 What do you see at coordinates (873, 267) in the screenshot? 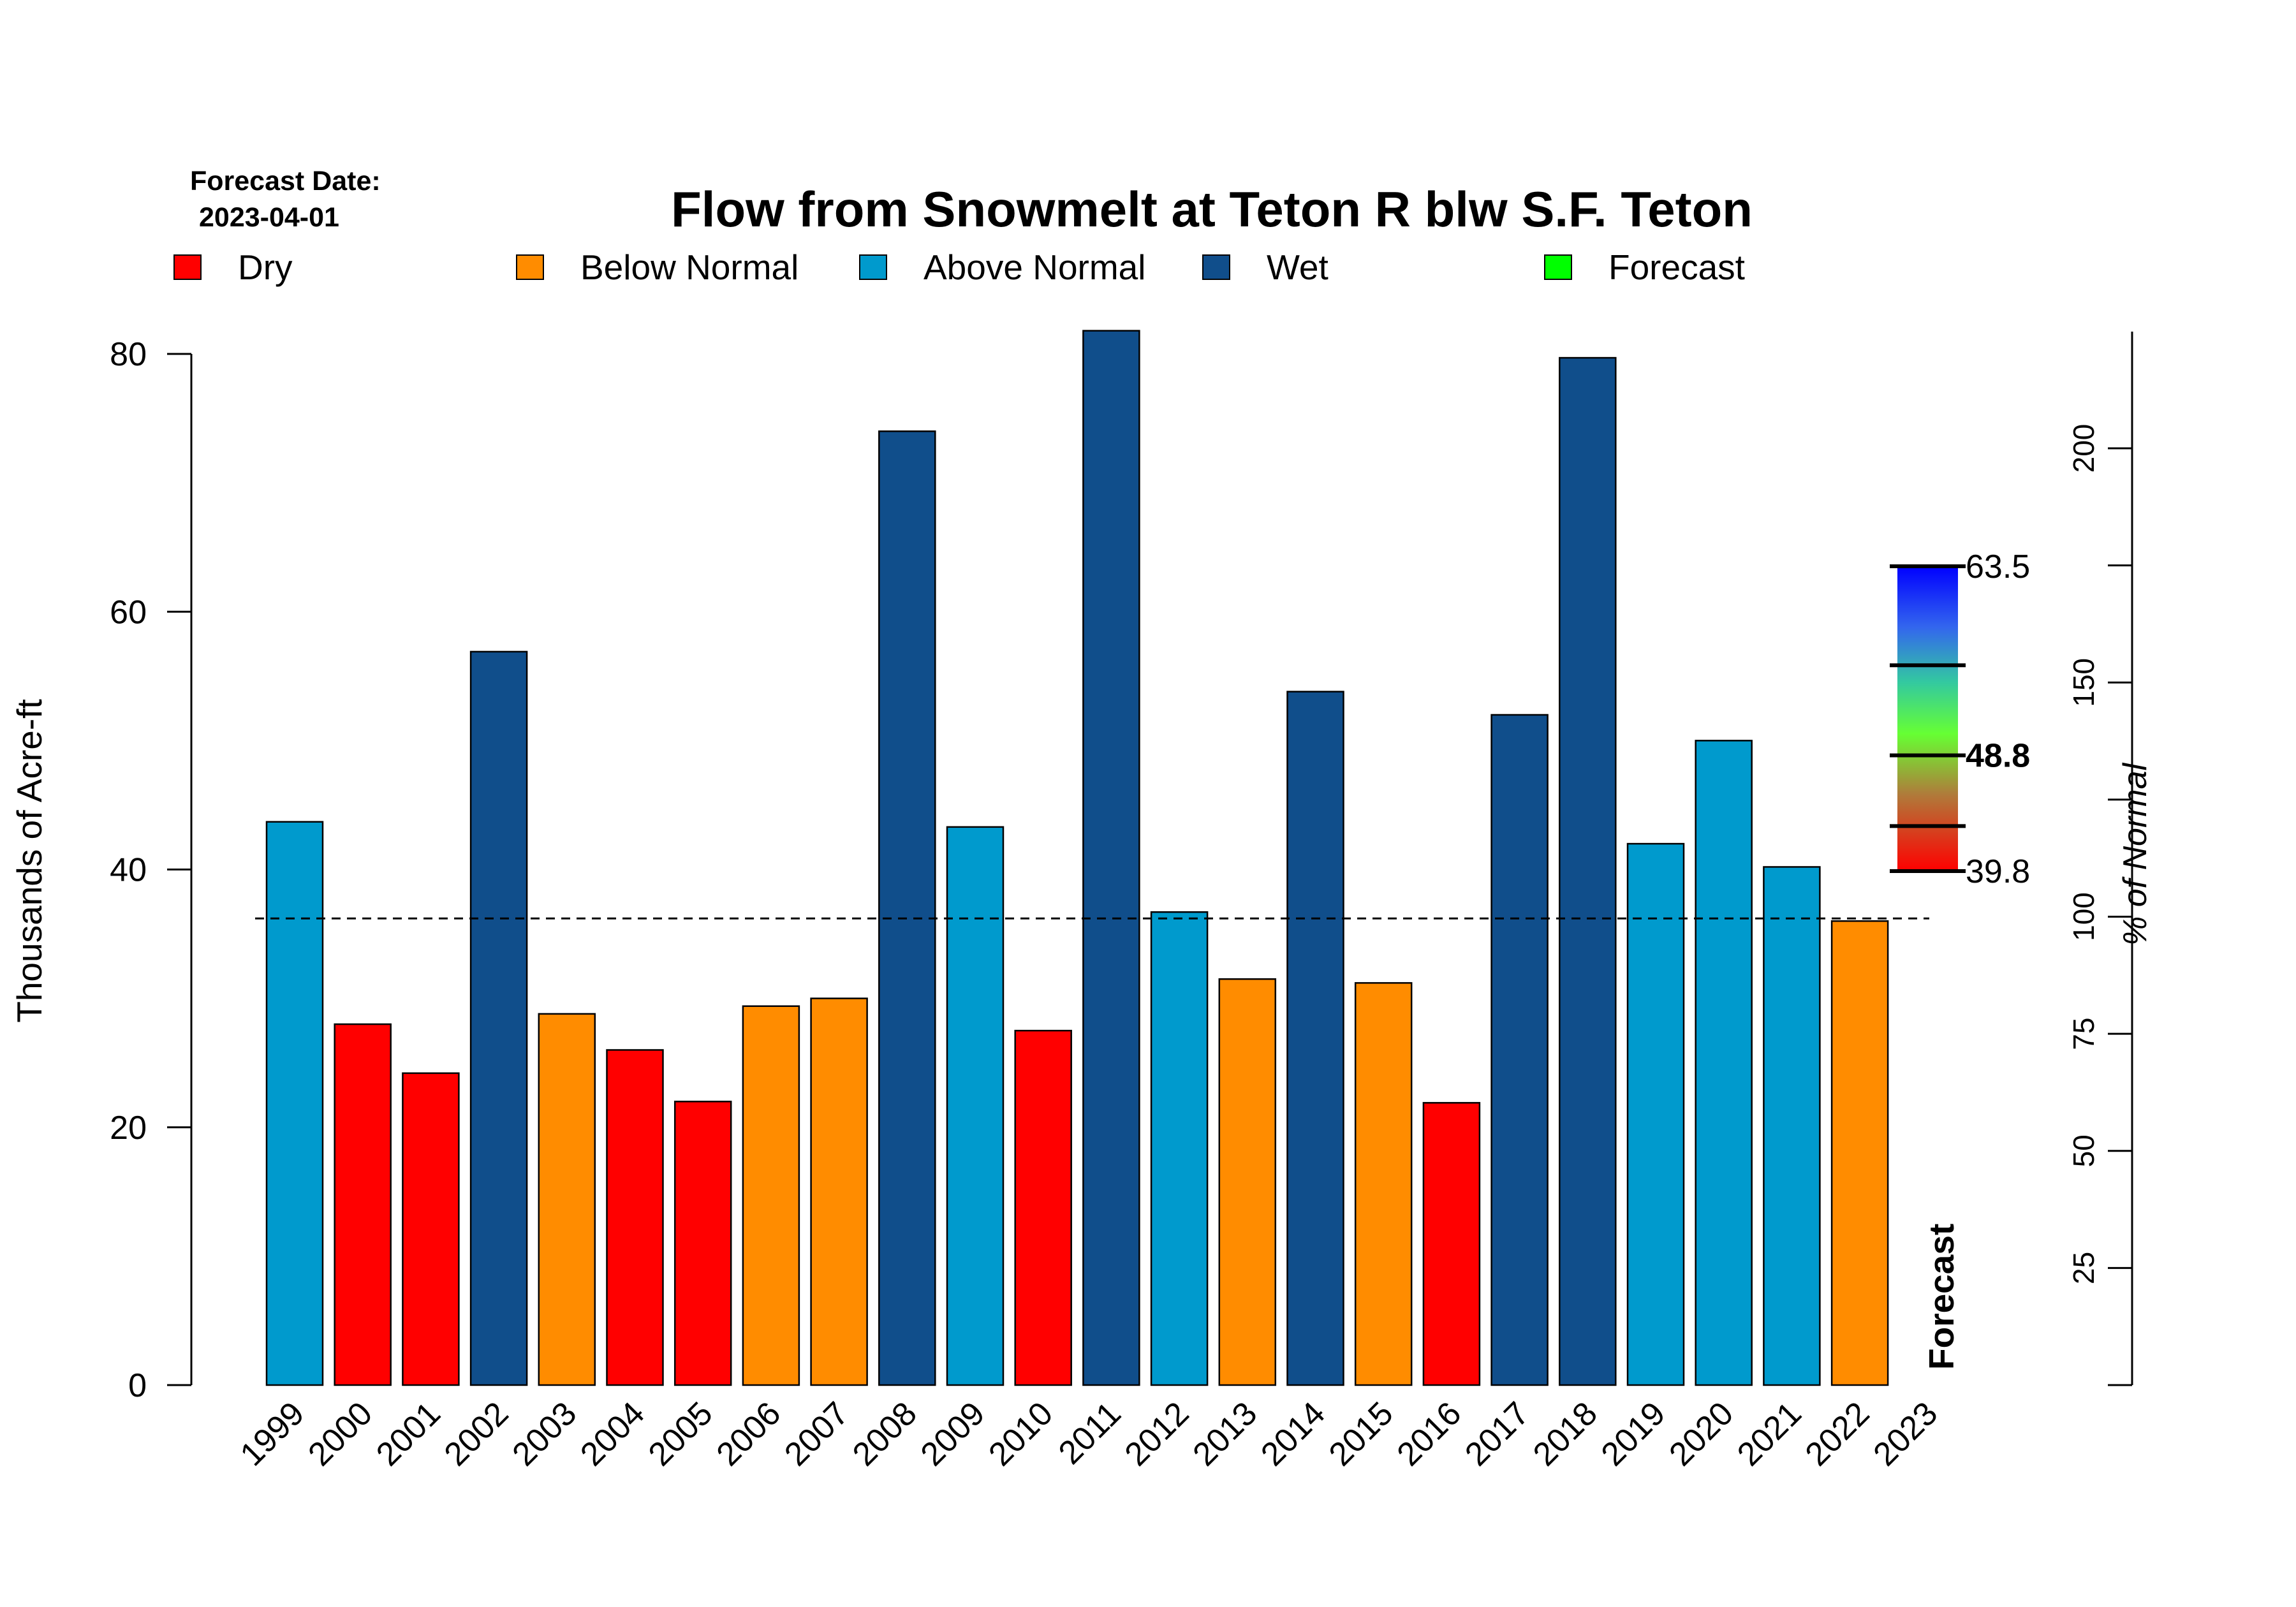
I see `legend-swatch-above-normal` at bounding box center [873, 267].